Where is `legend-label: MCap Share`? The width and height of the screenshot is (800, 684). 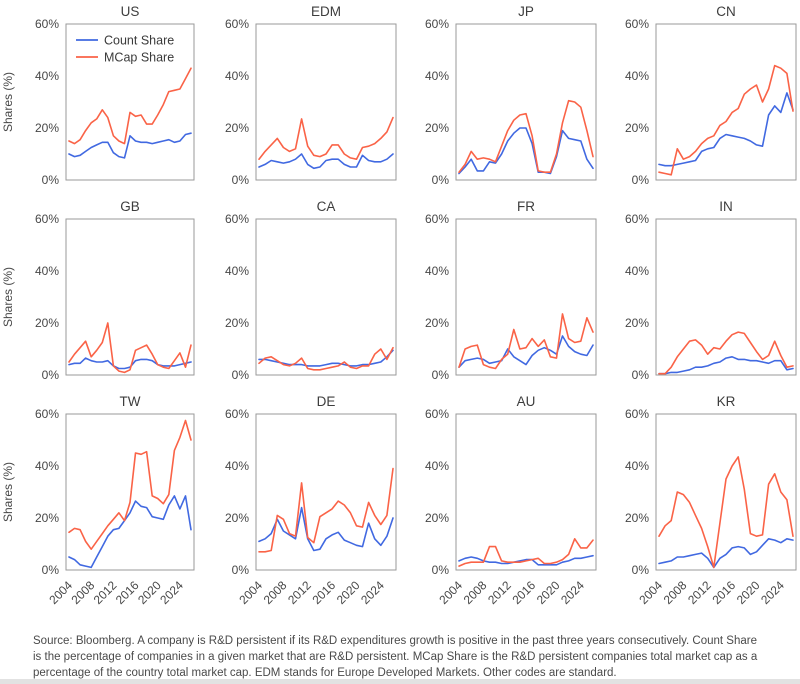 legend-label: MCap Share is located at coordinates (139, 58).